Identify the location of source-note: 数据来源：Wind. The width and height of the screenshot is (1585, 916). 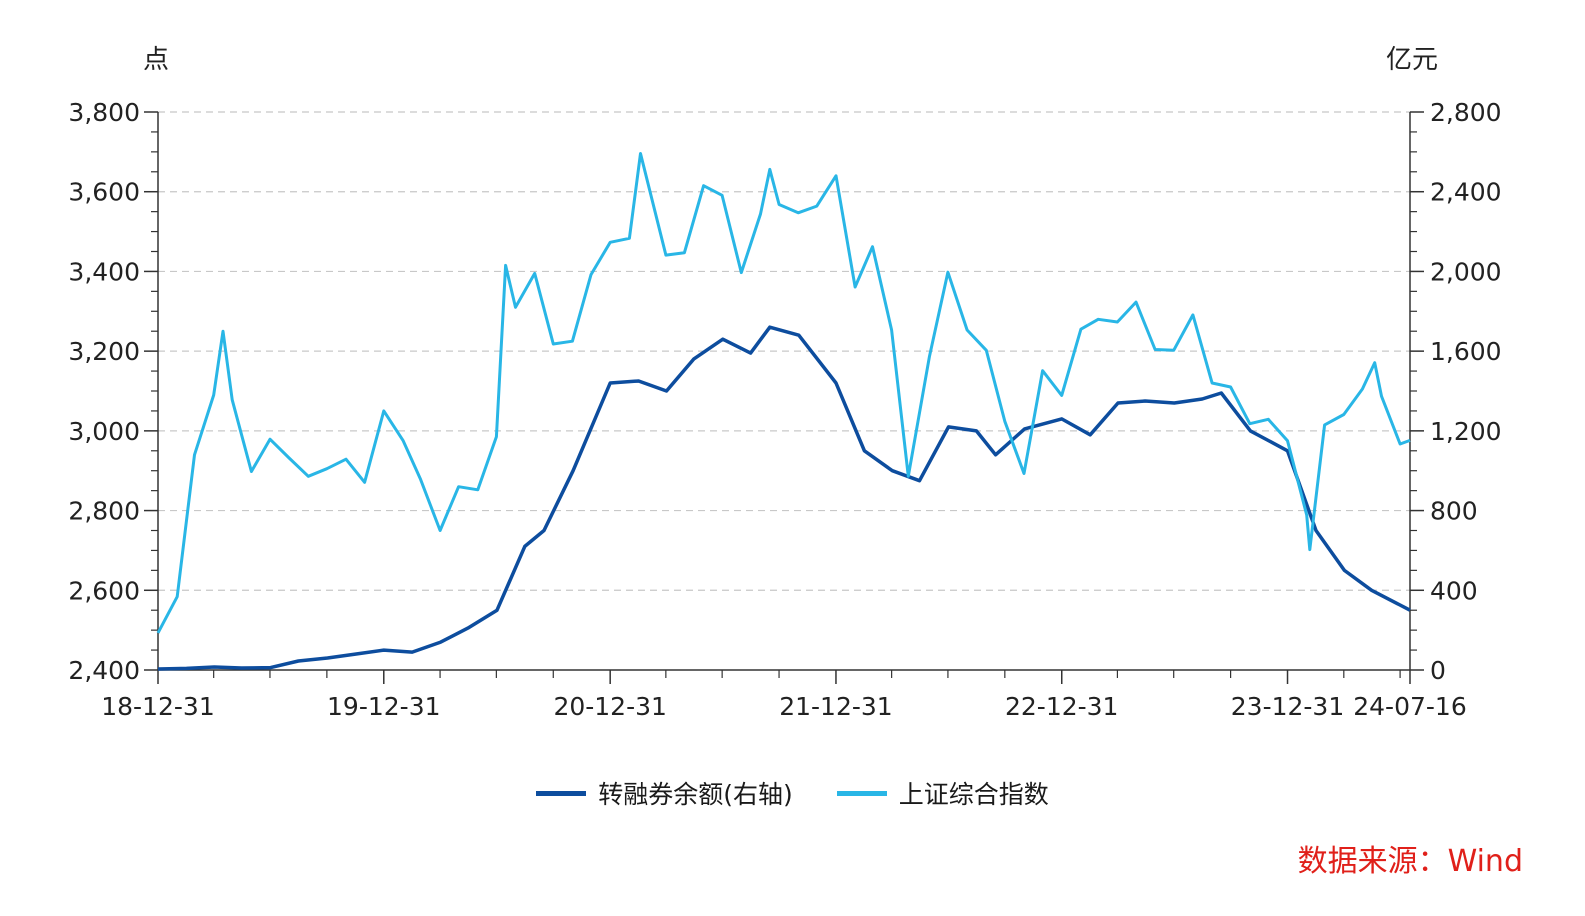
(1410, 861).